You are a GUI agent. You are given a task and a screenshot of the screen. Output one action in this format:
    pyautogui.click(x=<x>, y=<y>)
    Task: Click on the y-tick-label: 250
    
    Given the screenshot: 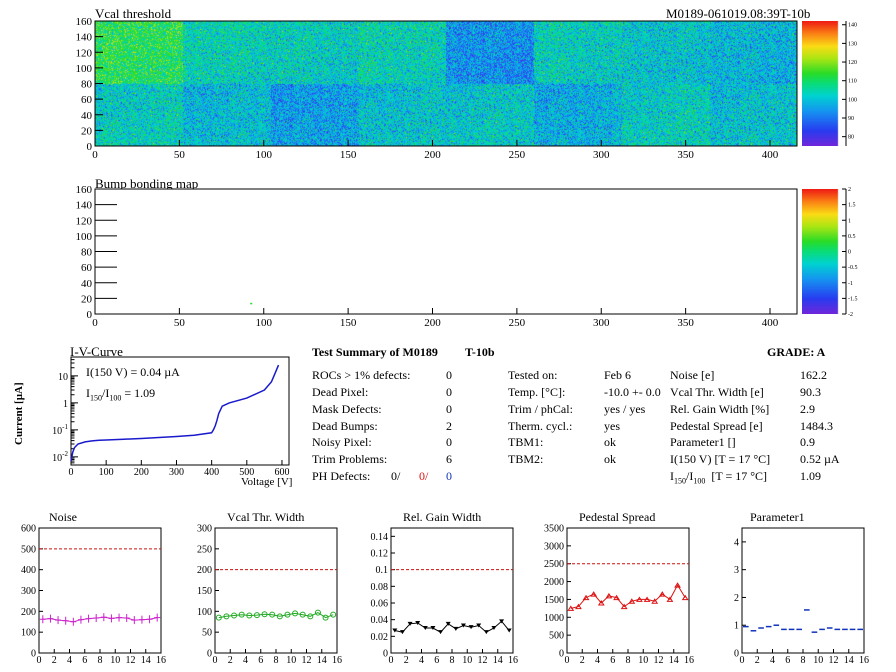 What is the action you would take?
    pyautogui.click(x=204, y=549)
    